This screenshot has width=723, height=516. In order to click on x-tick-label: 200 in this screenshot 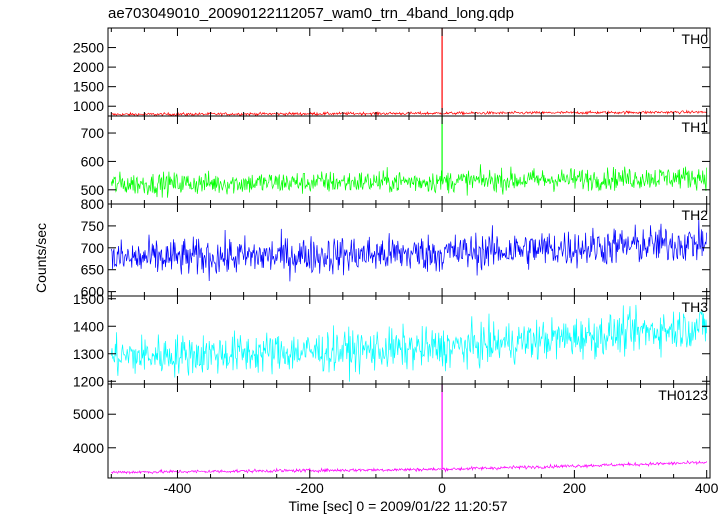, I will do `click(575, 488)`.